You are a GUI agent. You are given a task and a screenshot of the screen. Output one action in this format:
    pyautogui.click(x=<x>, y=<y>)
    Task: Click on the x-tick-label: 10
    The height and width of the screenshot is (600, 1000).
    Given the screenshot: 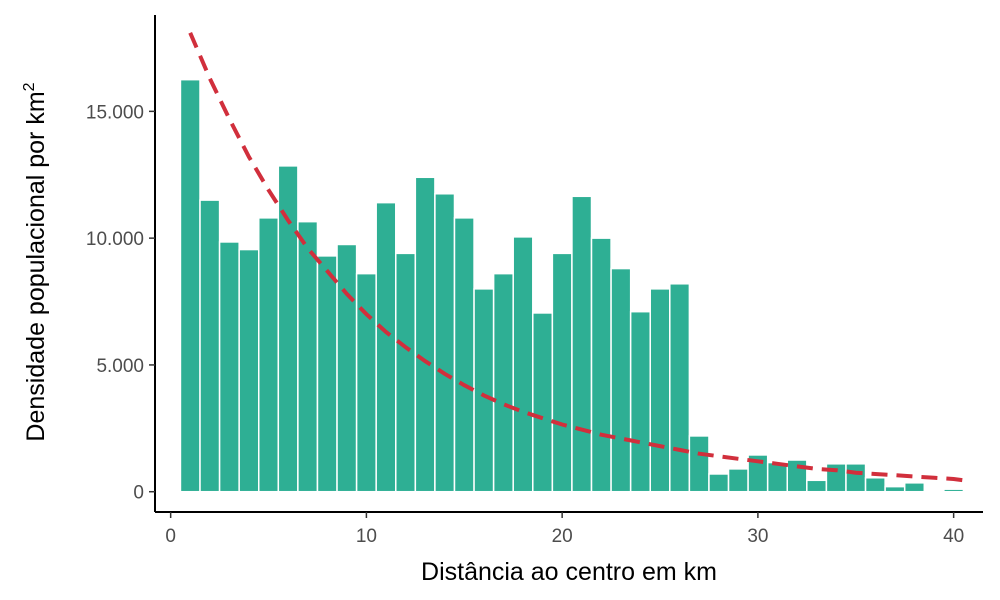 What is the action you would take?
    pyautogui.click(x=366, y=536)
    